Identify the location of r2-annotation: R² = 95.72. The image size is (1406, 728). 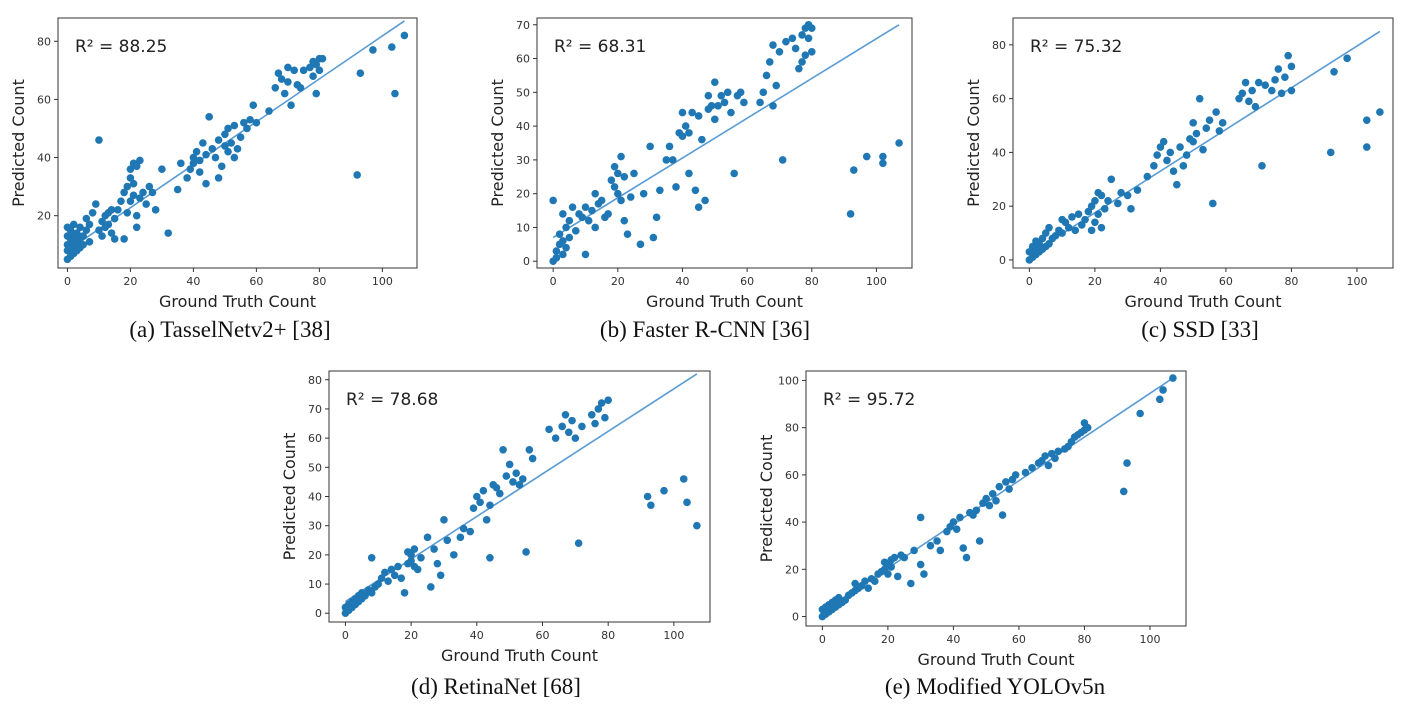
(869, 400).